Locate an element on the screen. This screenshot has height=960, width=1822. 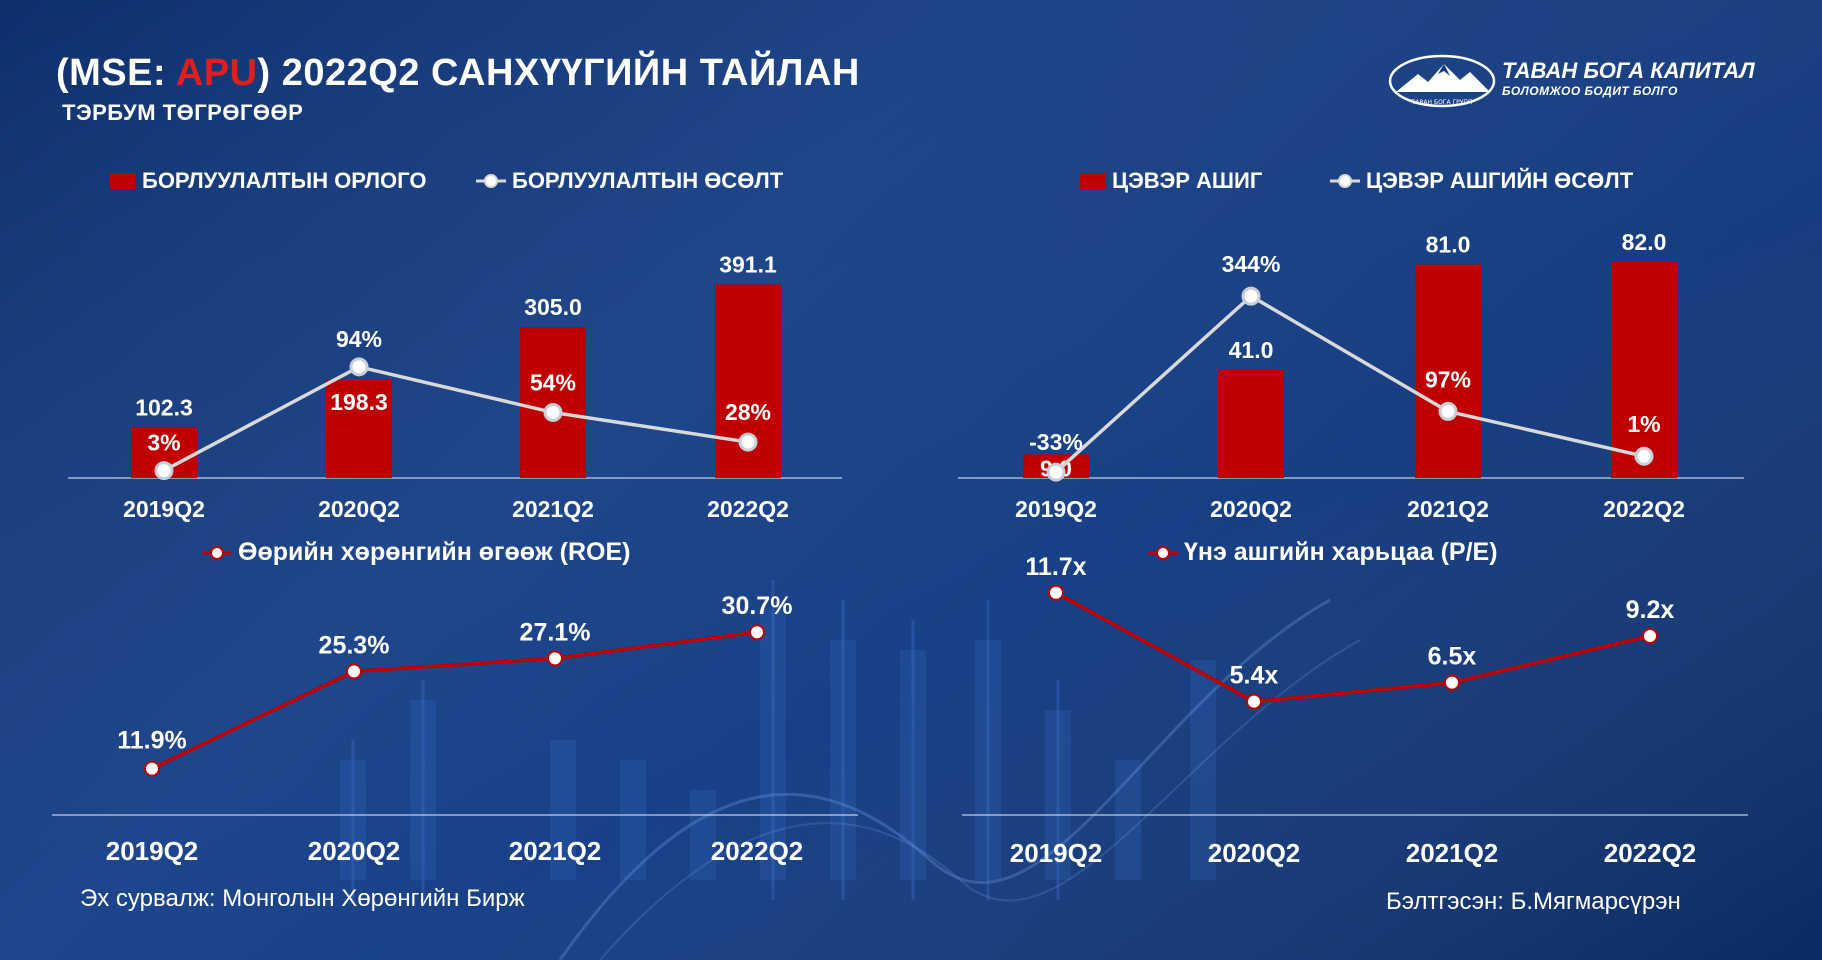
source-note: Эх сурвалж: Монголын Хөрөнгийн Бирж is located at coordinates (302, 898).